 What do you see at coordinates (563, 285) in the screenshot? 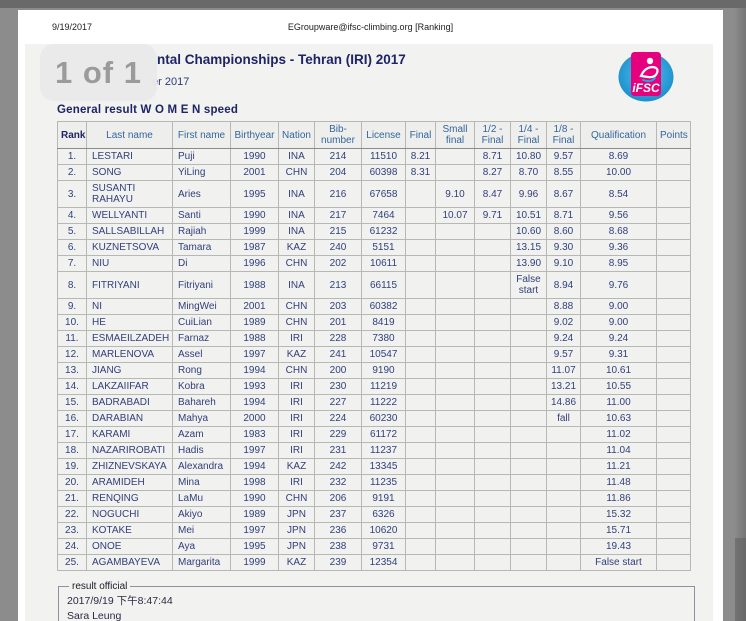
I see `table-cell: 8.94` at bounding box center [563, 285].